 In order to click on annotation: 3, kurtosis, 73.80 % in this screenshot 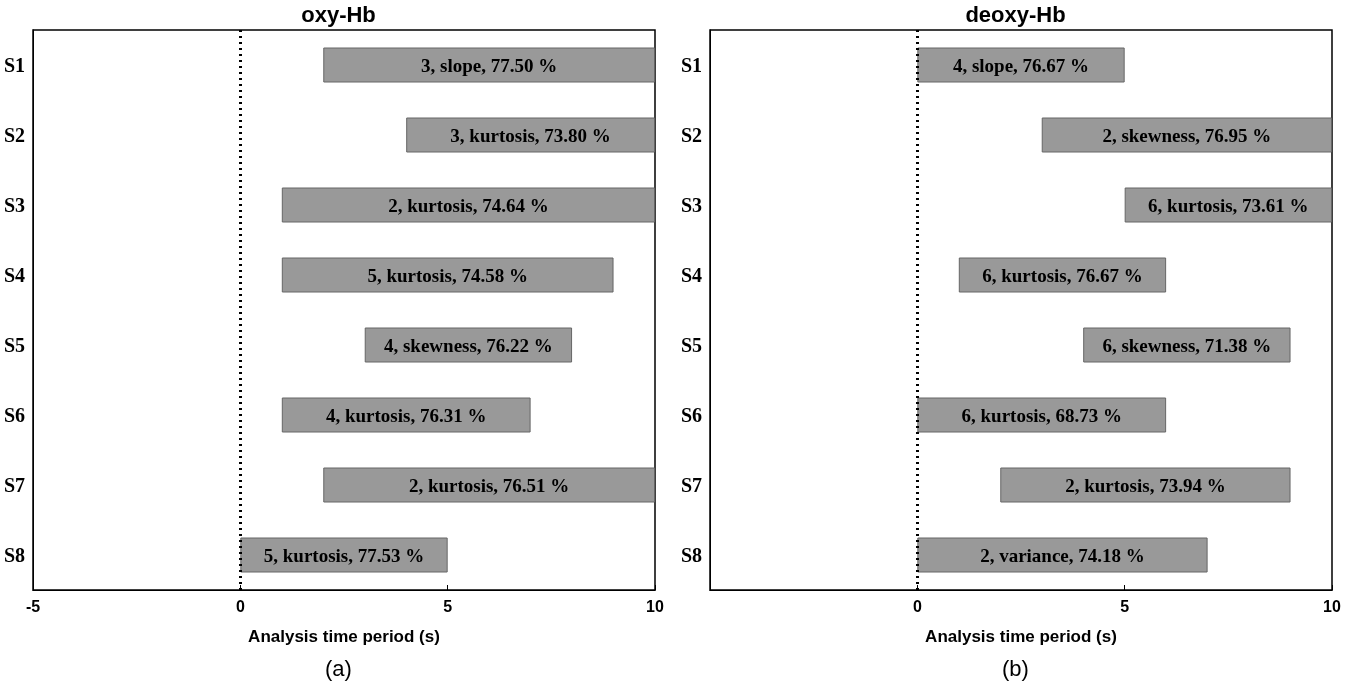, I will do `click(530, 135)`.